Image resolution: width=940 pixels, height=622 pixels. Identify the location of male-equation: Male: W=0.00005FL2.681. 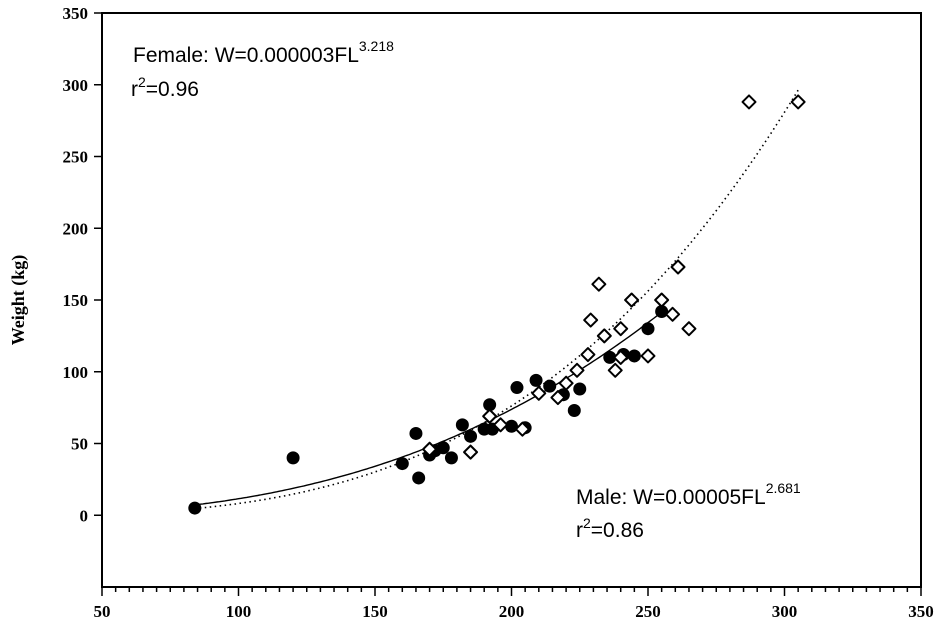
(688, 494).